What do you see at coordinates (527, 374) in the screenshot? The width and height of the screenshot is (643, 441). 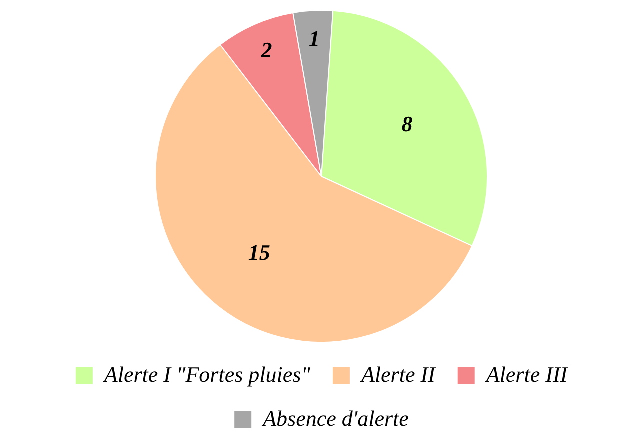 I see `legend-label: Alerte III` at bounding box center [527, 374].